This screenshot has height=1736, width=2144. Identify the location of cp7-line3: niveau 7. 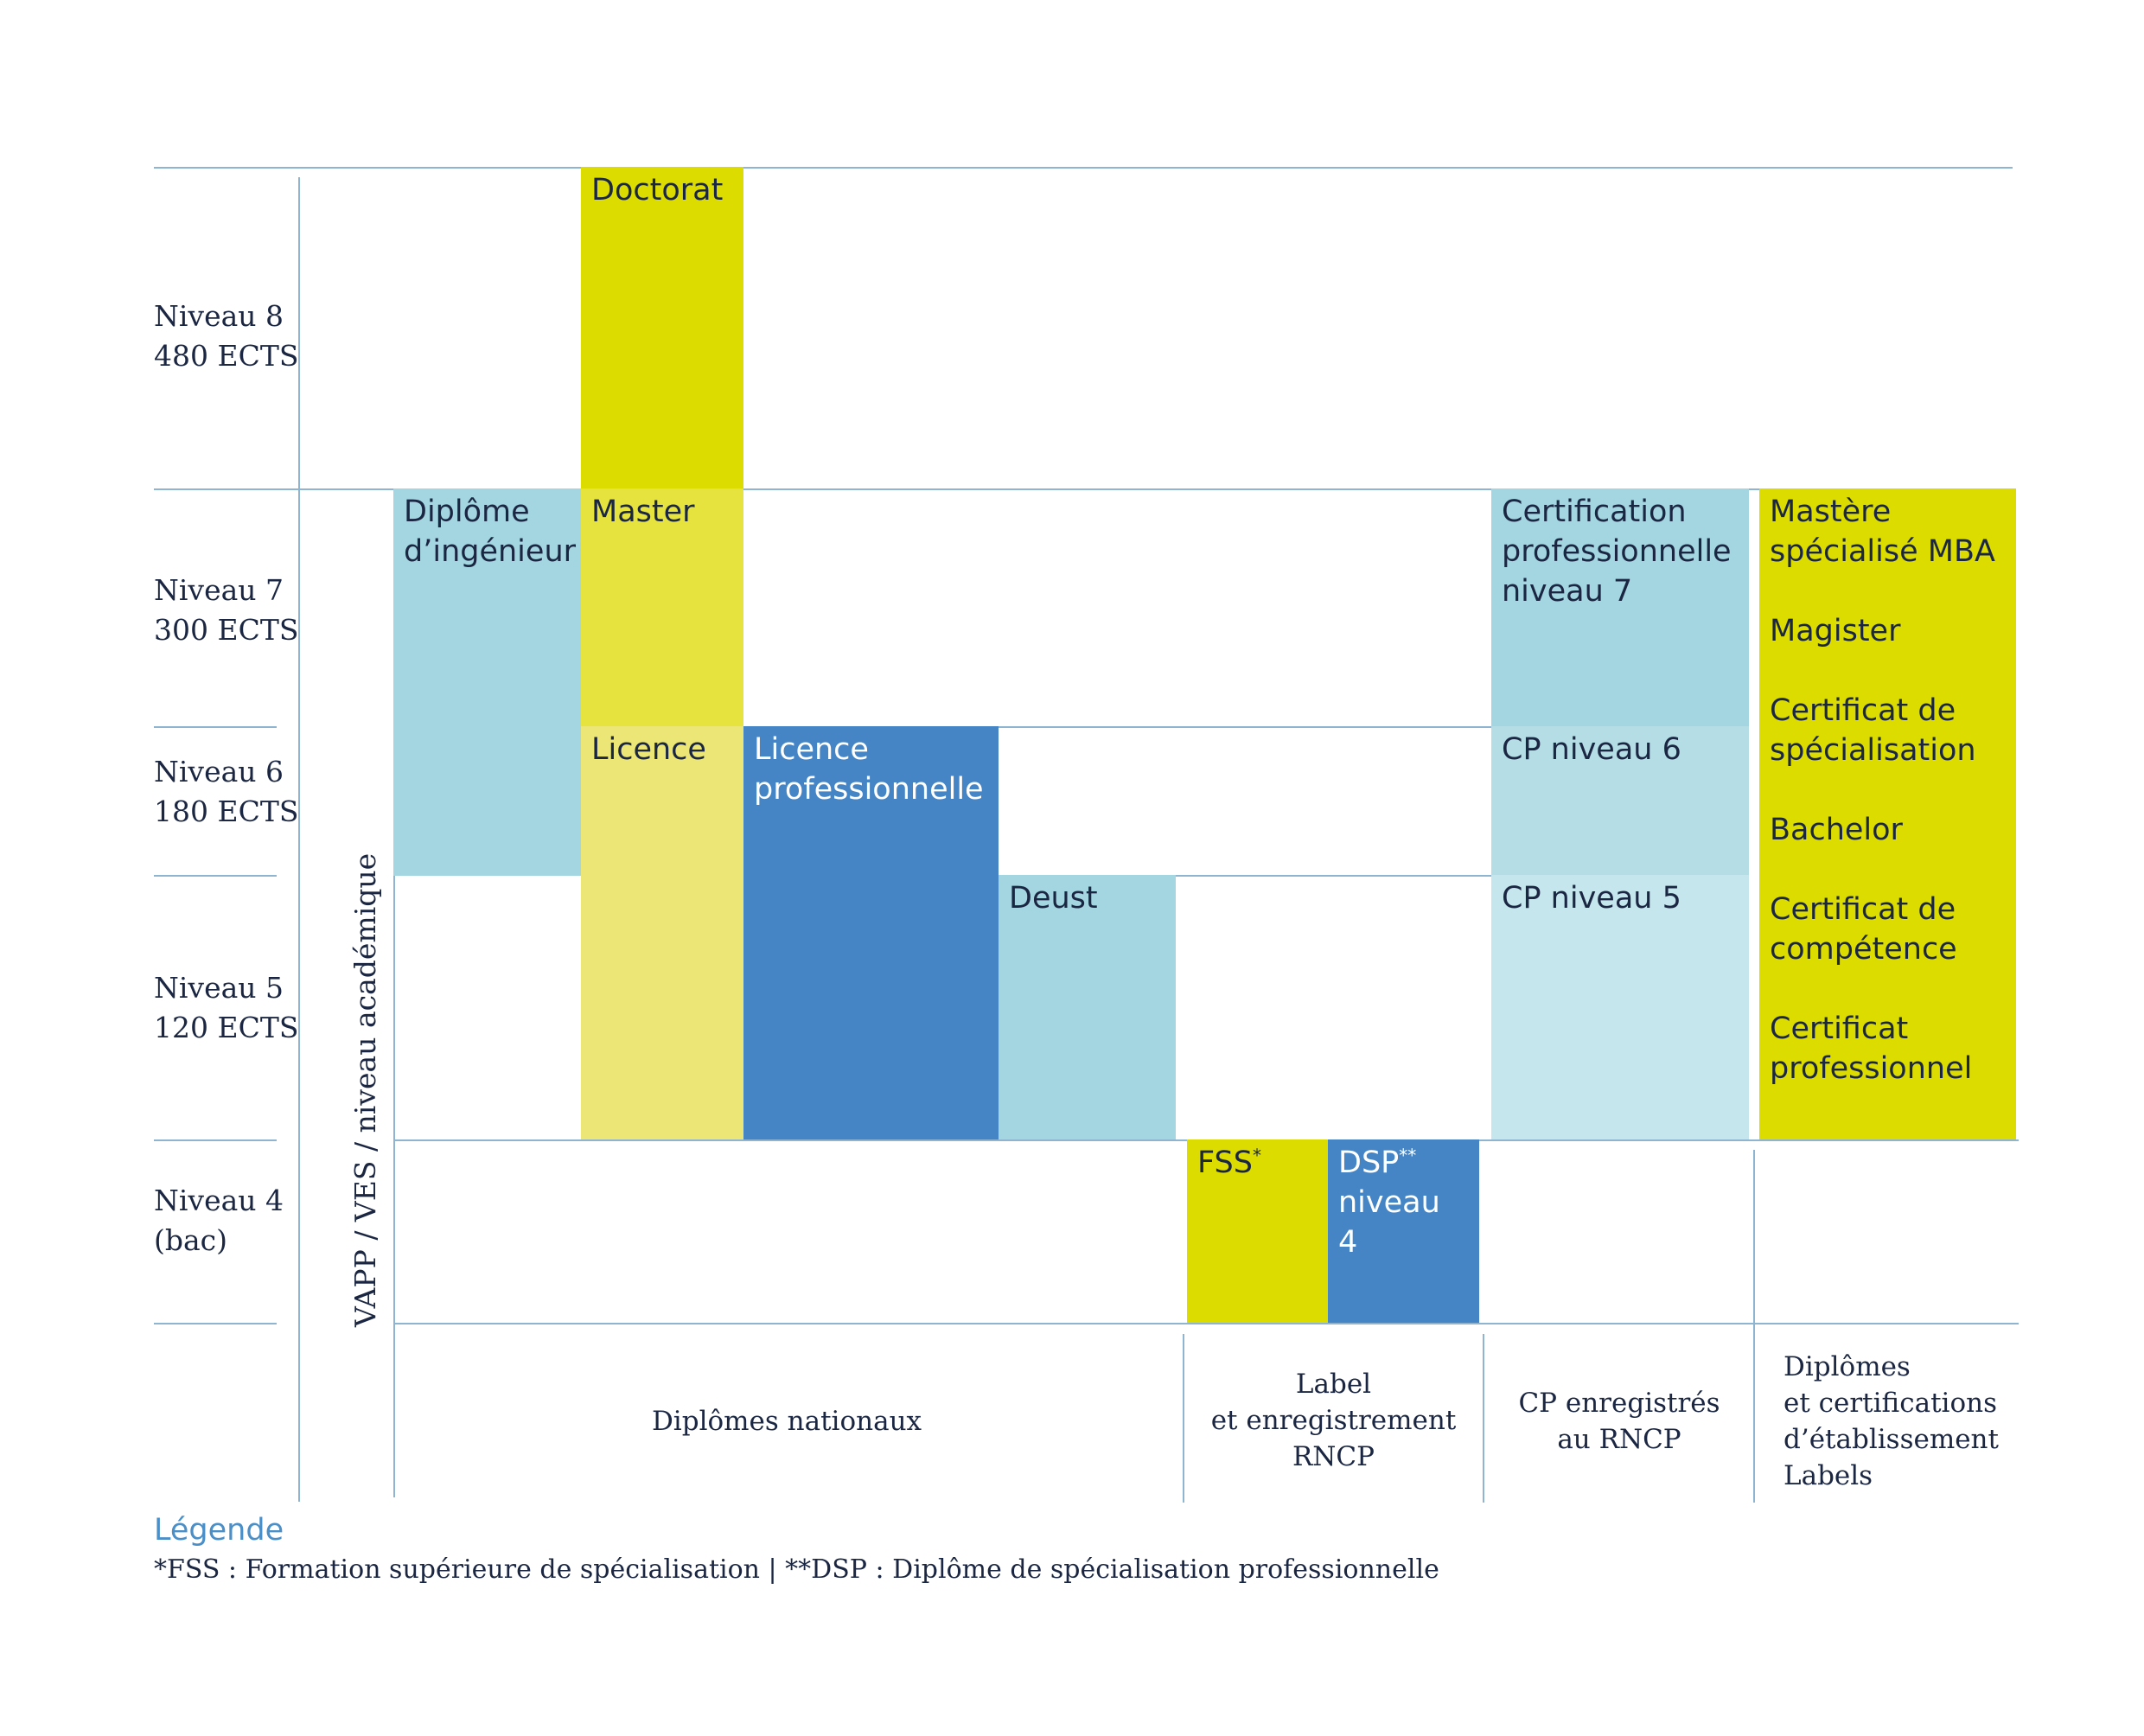
(1567, 591).